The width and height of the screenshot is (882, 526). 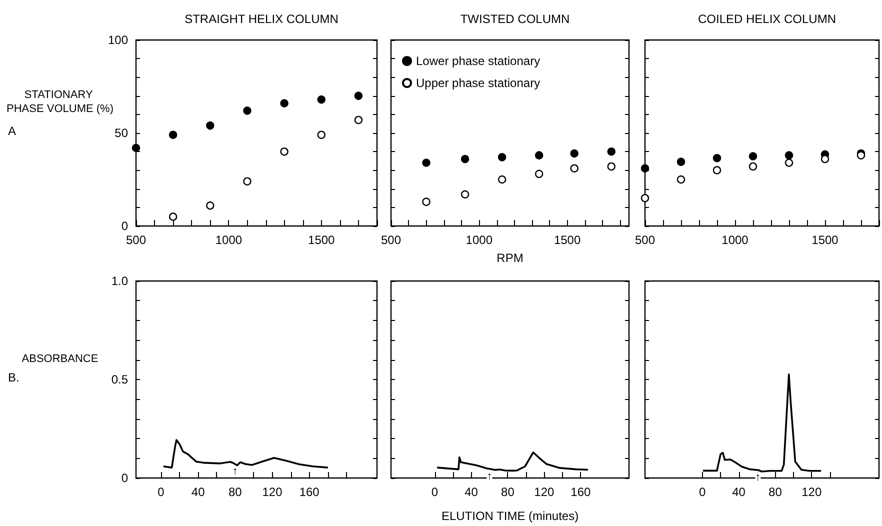 I want to click on chart-title: TWISTED COLUMN, so click(x=515, y=19).